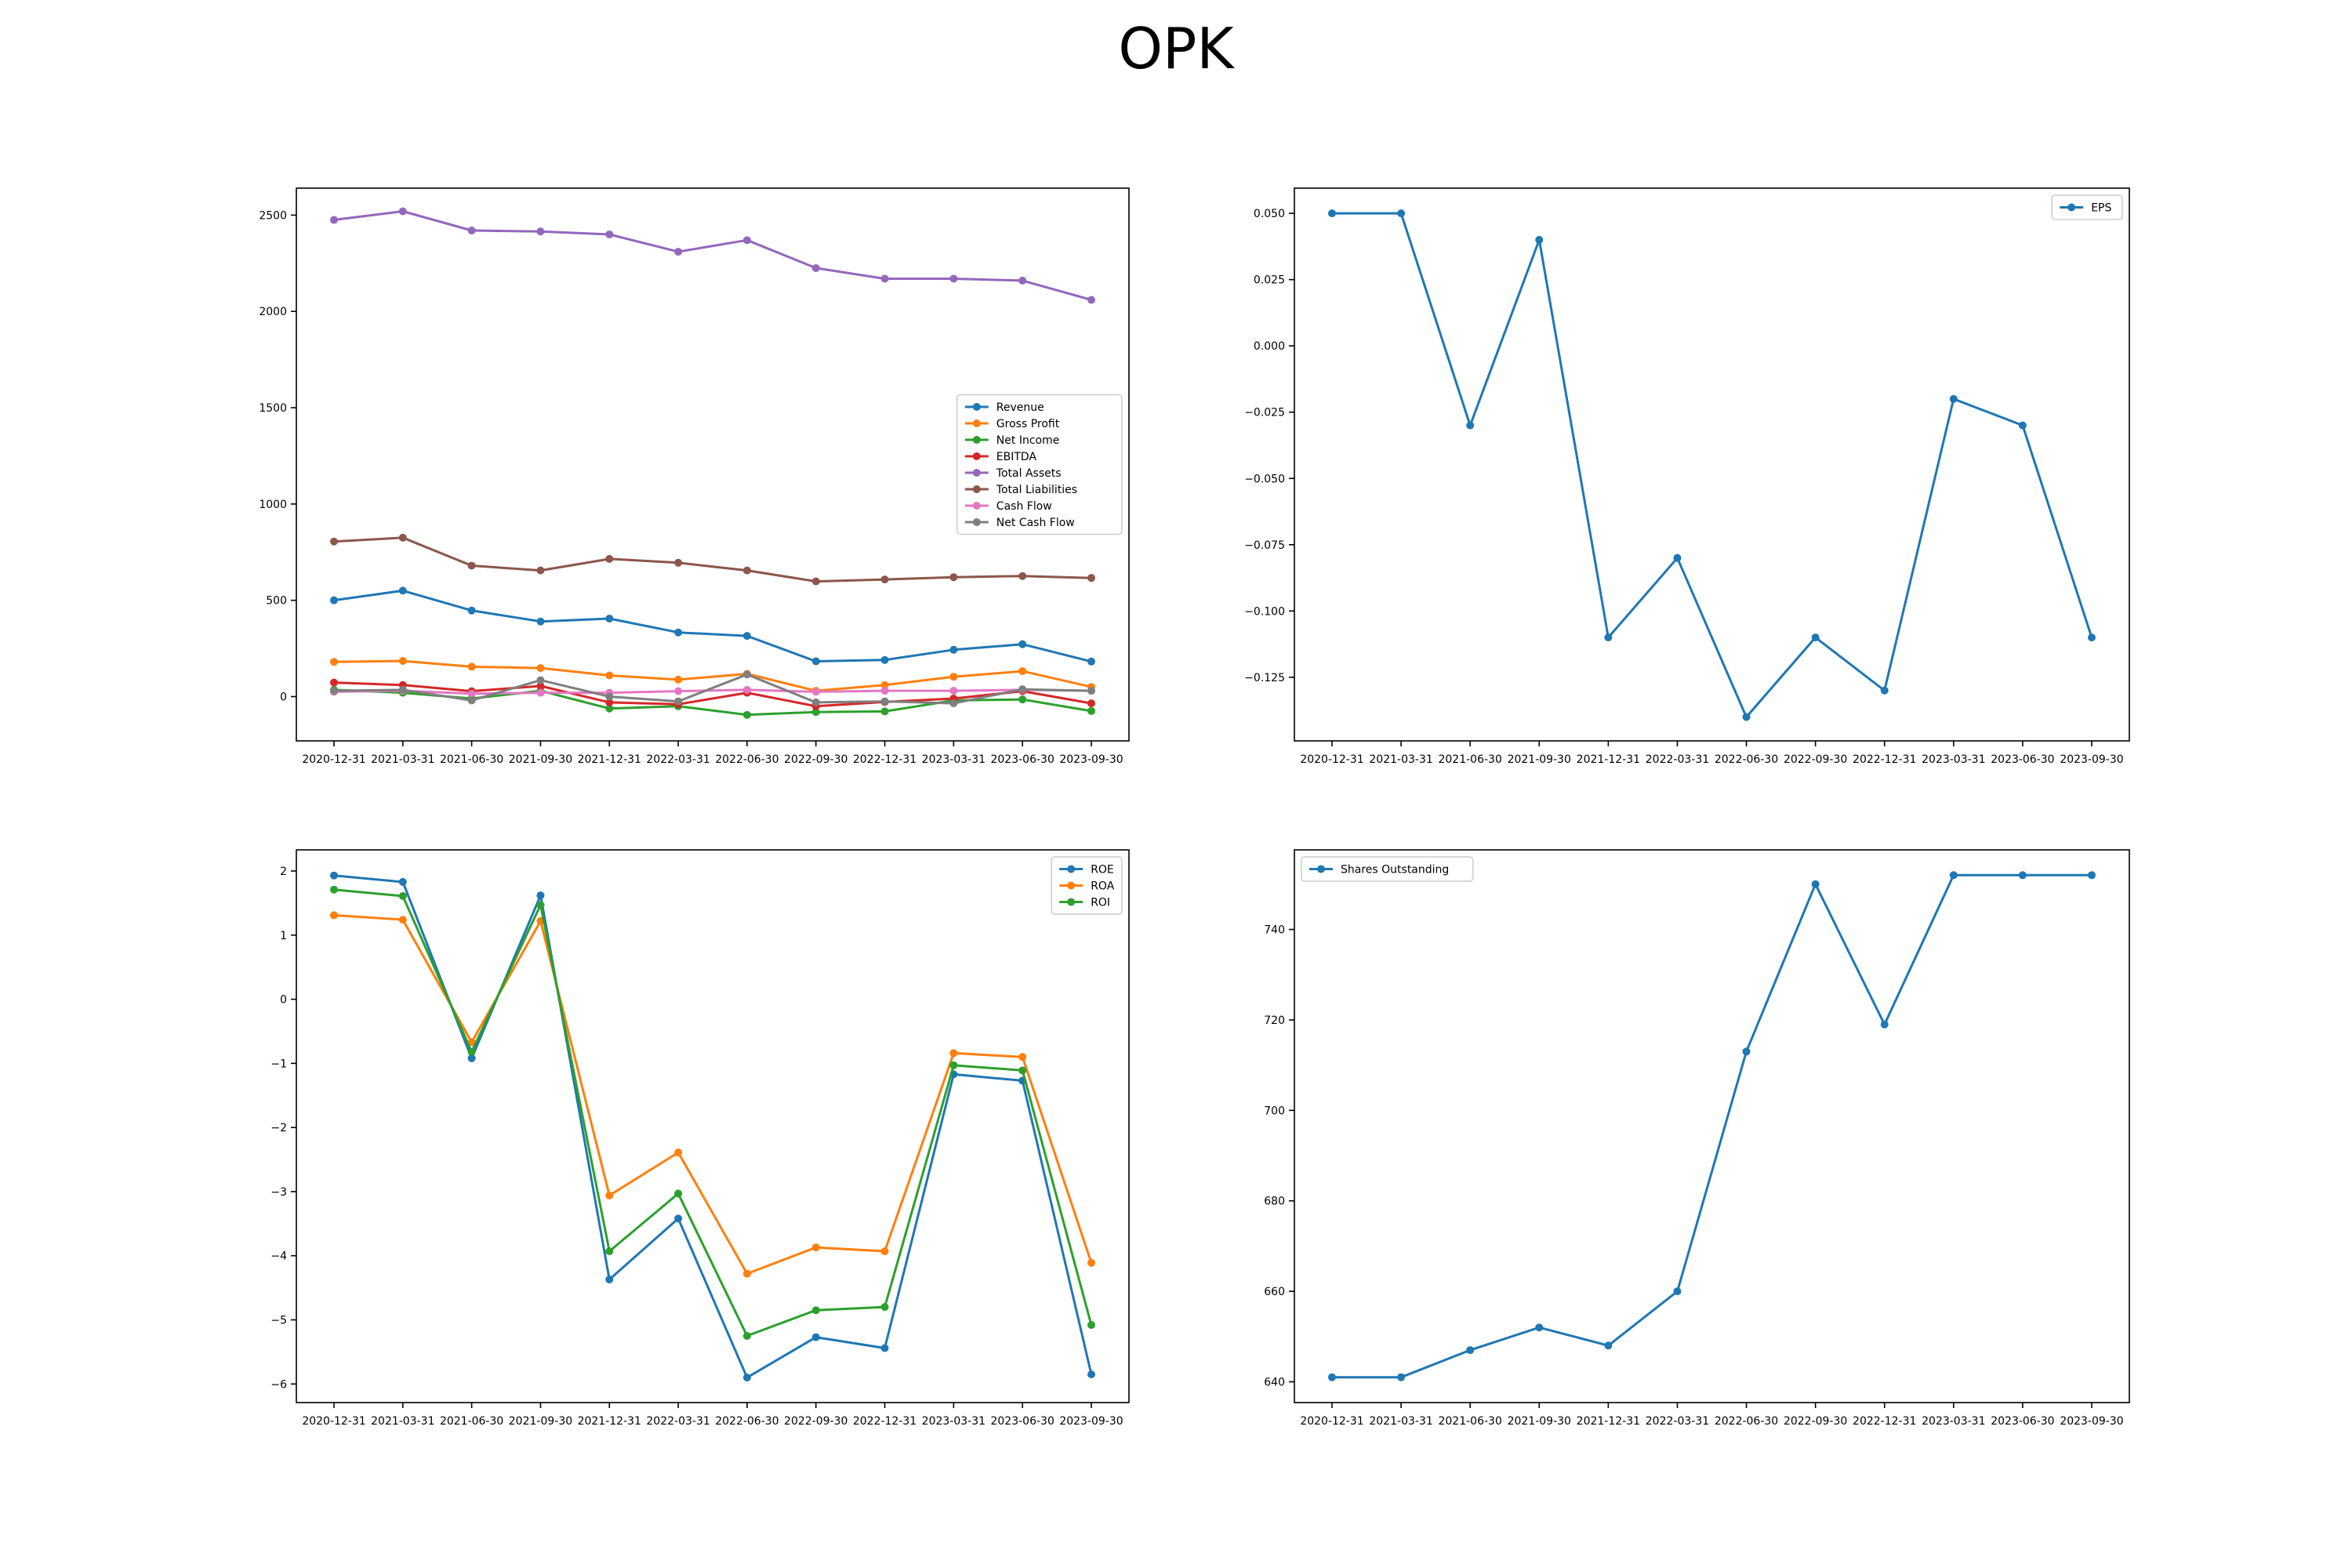 The width and height of the screenshot is (2352, 1568). What do you see at coordinates (2087, 208) in the screenshot?
I see `legend: EPS` at bounding box center [2087, 208].